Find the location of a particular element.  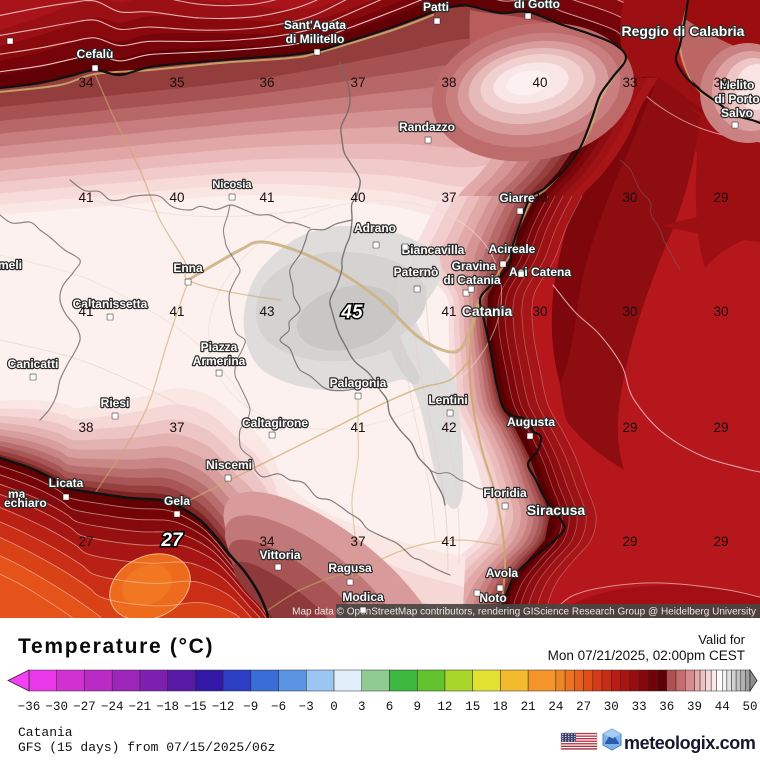

svg-text: Lentini is located at coordinates (447, 400).